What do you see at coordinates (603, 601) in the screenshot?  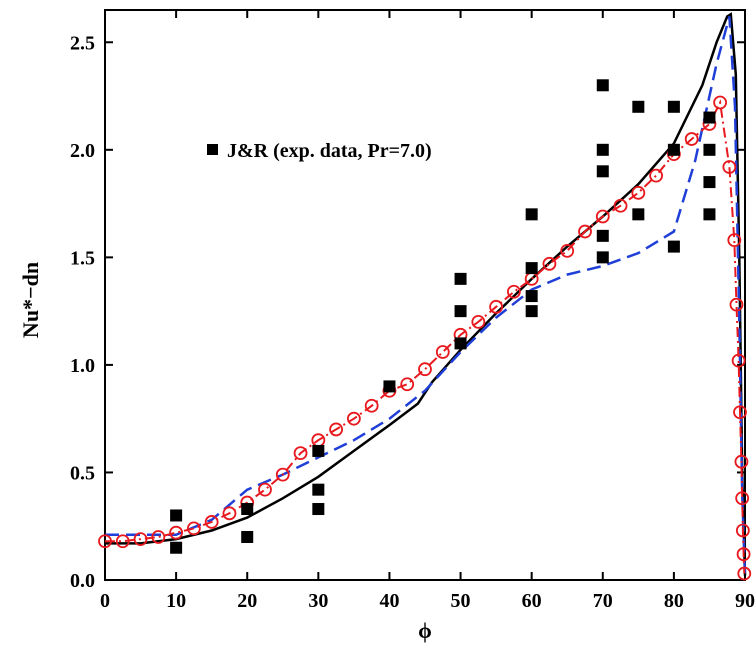 I see `x-tick-label: 70` at bounding box center [603, 601].